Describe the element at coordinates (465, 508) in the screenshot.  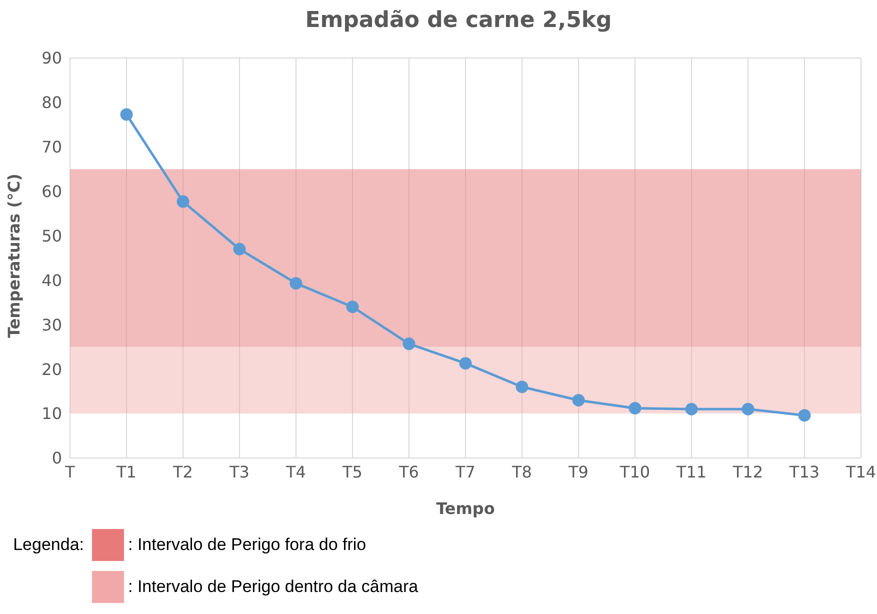
I see `x-axis-title: Tempo` at that location.